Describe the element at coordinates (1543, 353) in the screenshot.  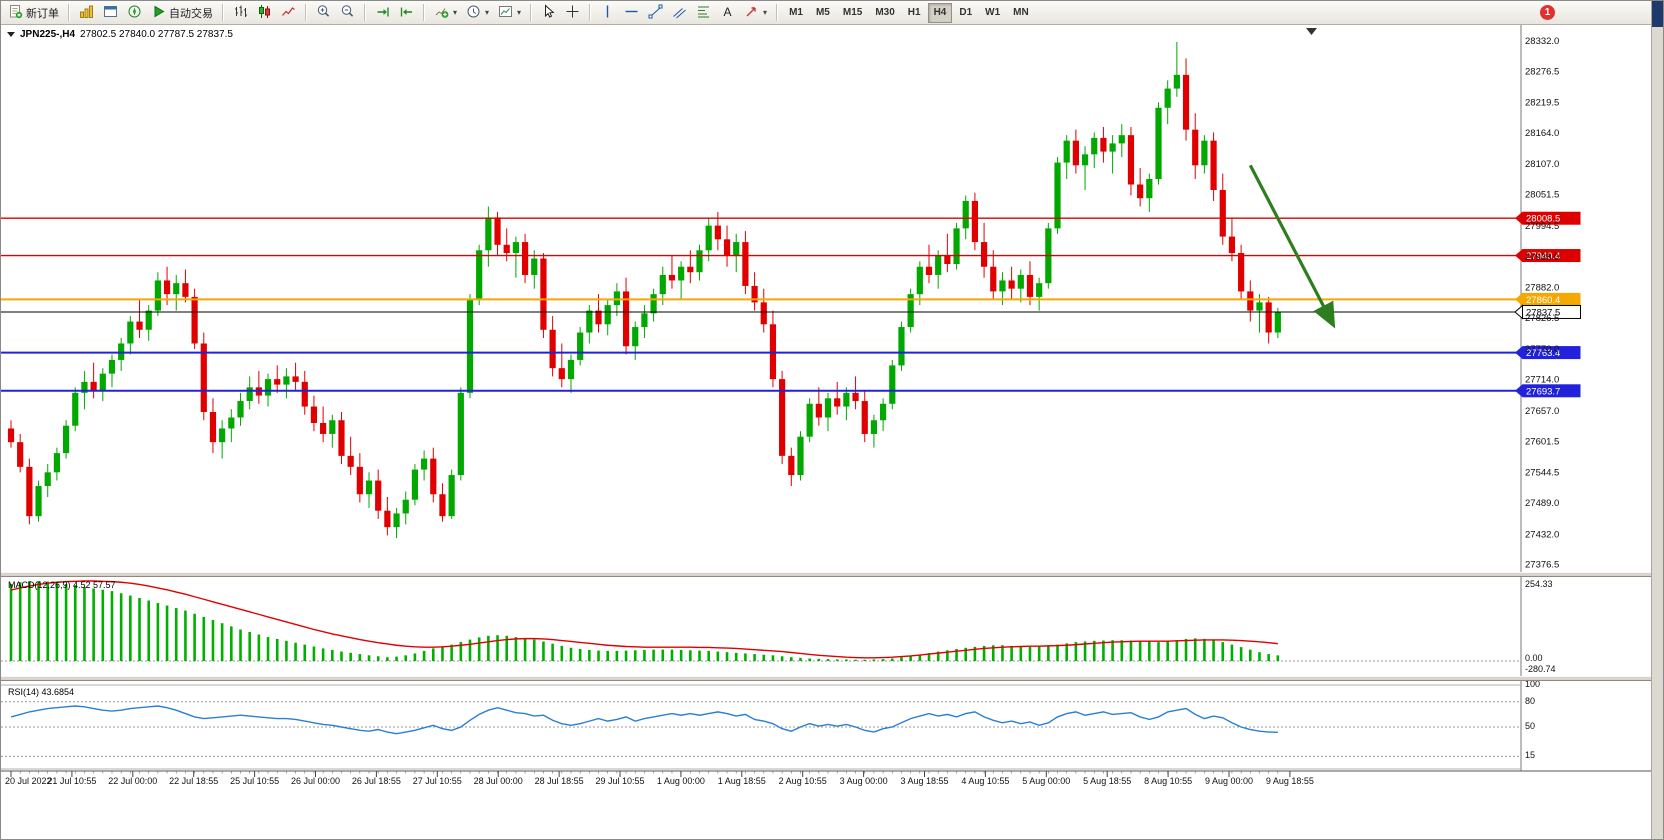
I see `svg-text: 27763.4` at that location.